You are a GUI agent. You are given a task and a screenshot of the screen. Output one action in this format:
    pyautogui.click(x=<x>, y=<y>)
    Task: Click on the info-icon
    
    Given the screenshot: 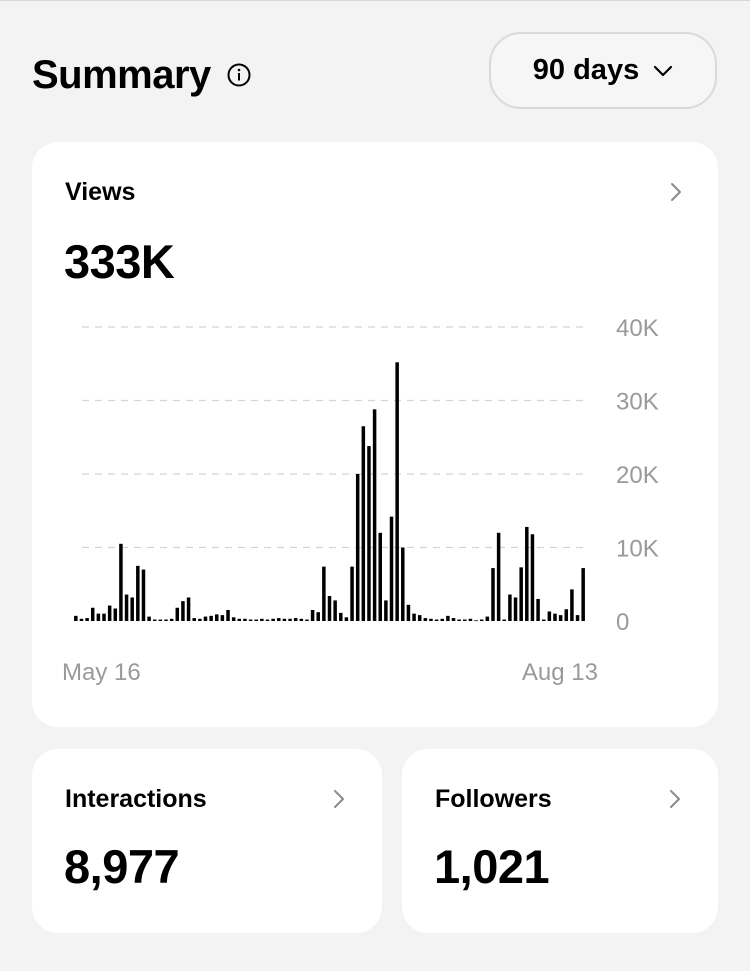 What is the action you would take?
    pyautogui.click(x=239, y=75)
    